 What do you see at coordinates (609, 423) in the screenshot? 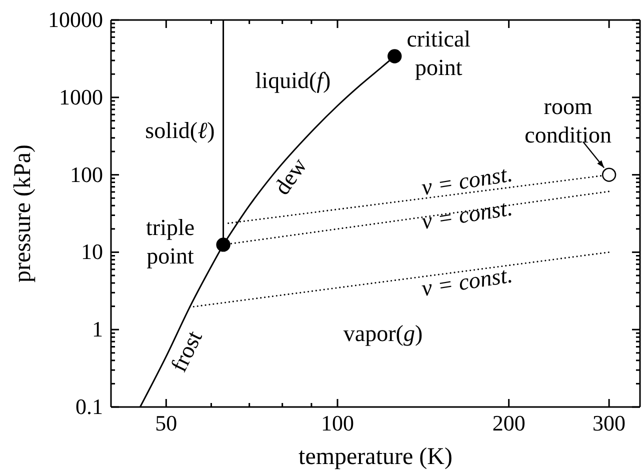
I see `x-tick-label: 300` at bounding box center [609, 423].